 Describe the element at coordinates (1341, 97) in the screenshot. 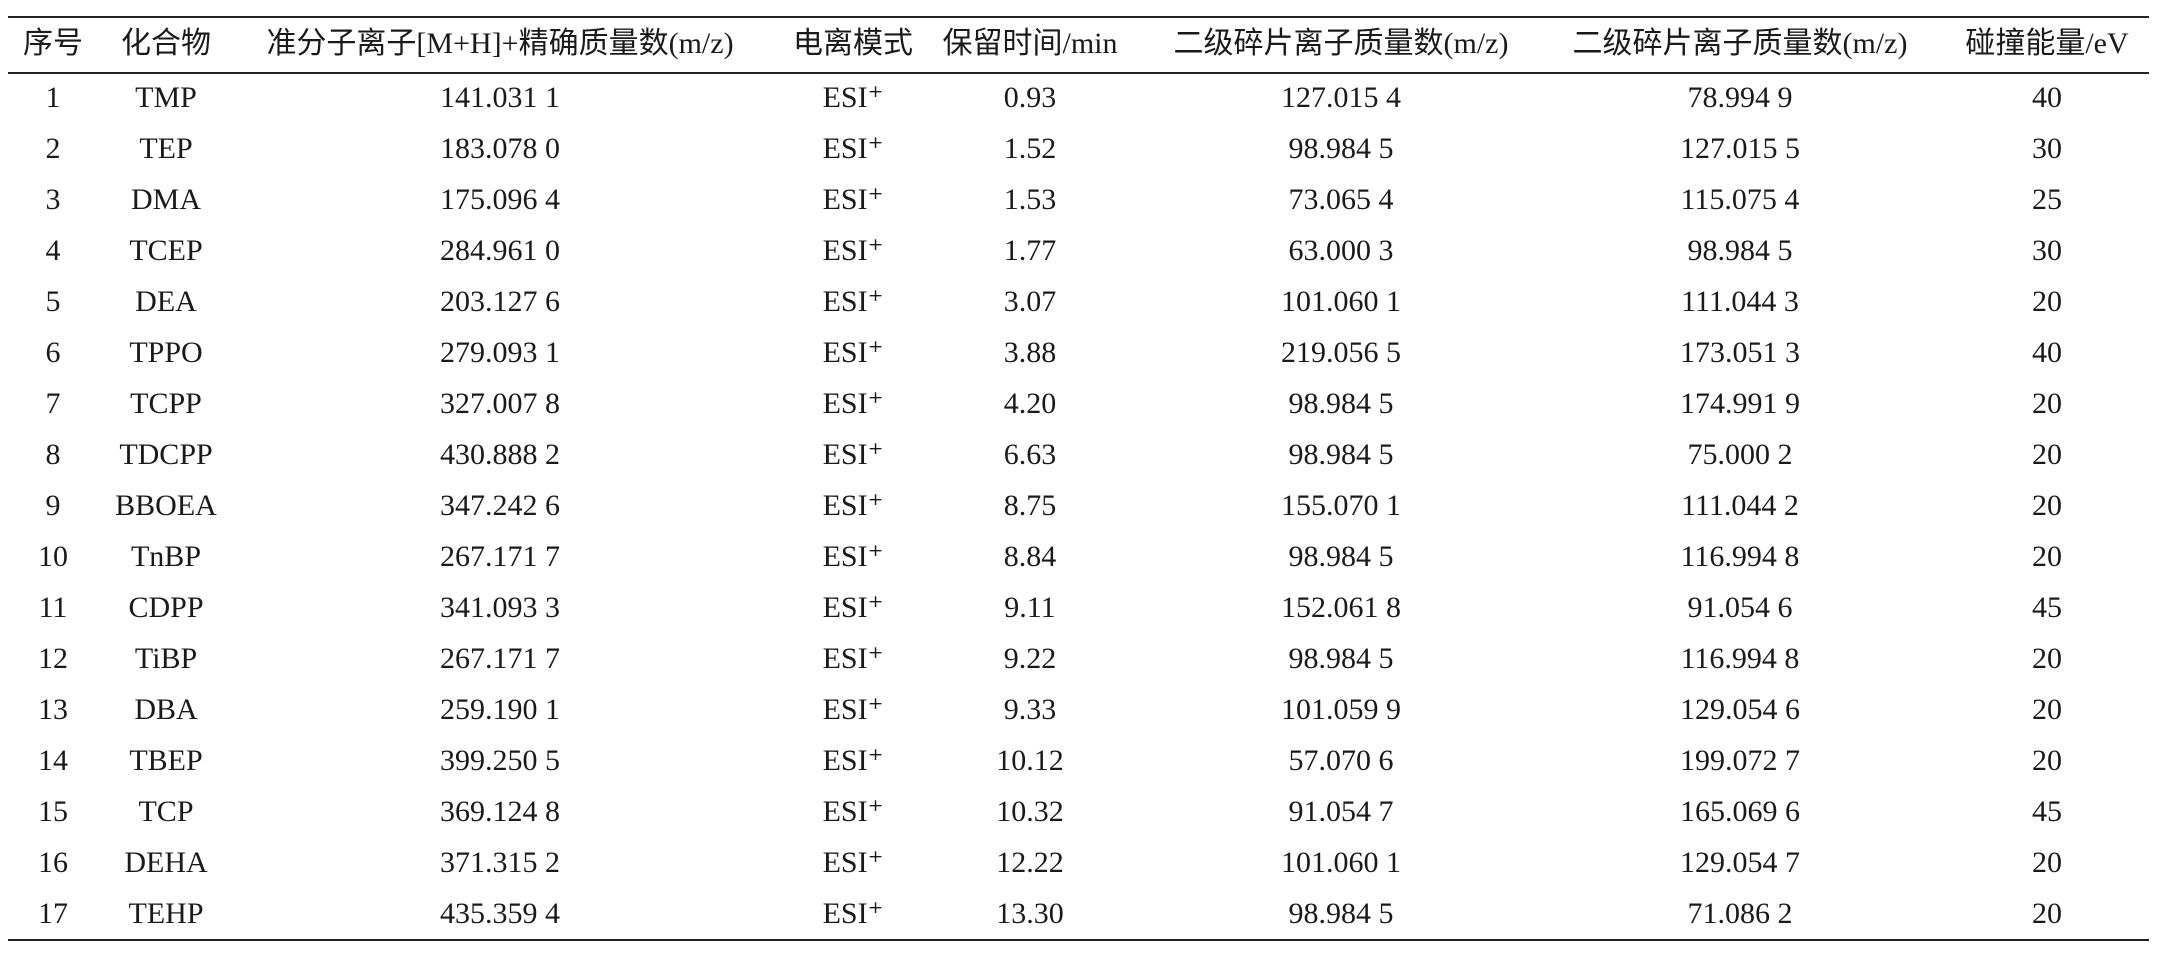

I see `table-cell: 127.015 4` at that location.